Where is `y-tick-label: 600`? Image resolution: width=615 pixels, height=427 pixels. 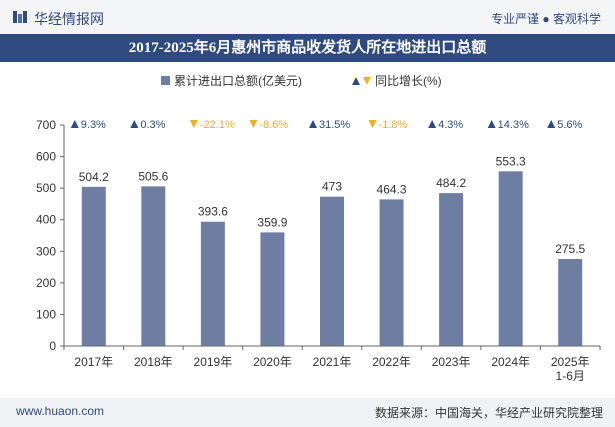
y-tick-label: 600 is located at coordinates (46, 157).